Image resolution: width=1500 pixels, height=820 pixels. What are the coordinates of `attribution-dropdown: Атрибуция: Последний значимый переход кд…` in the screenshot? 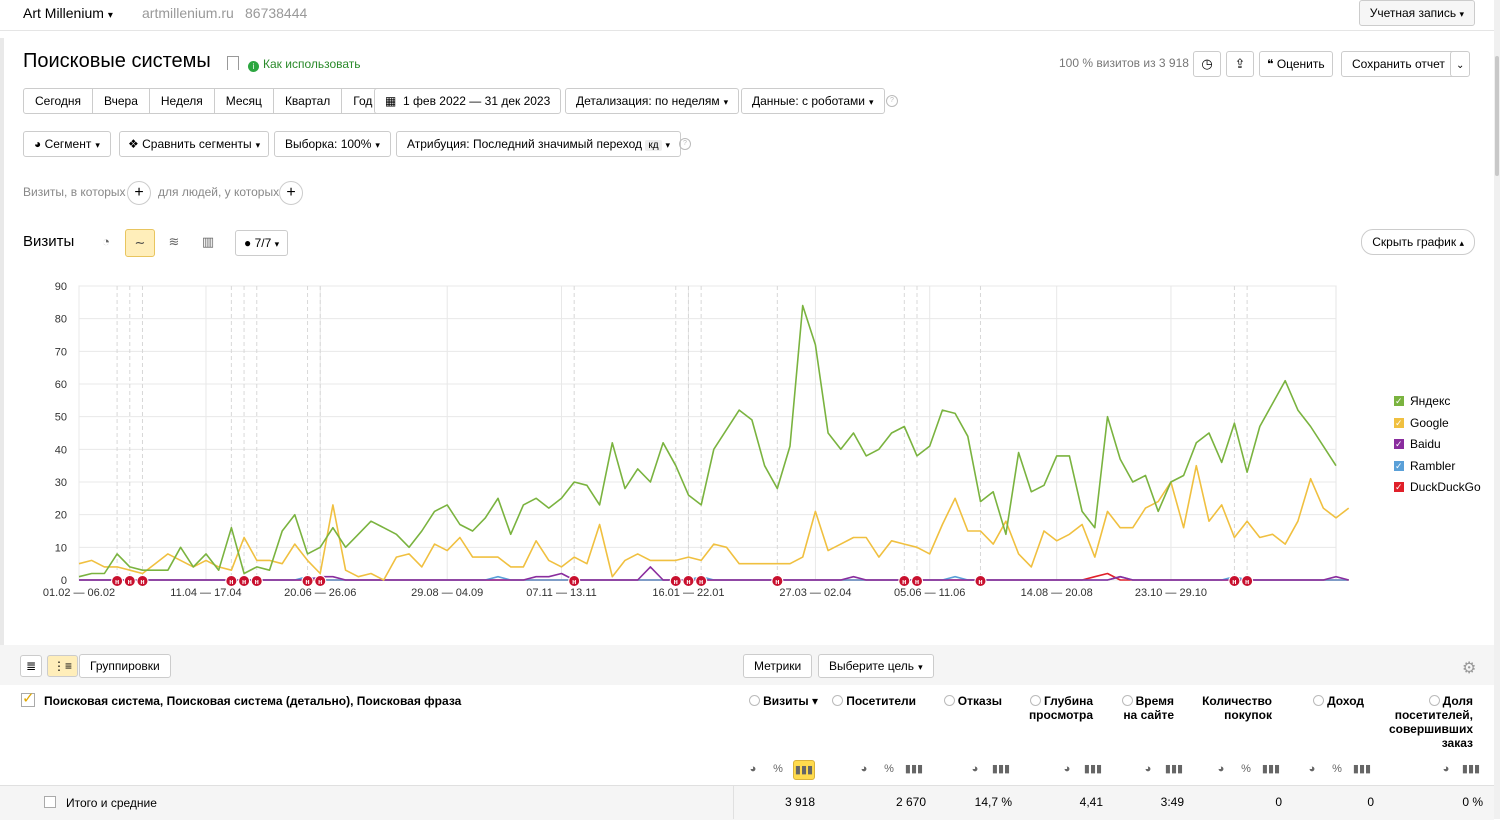 It's located at (539, 144).